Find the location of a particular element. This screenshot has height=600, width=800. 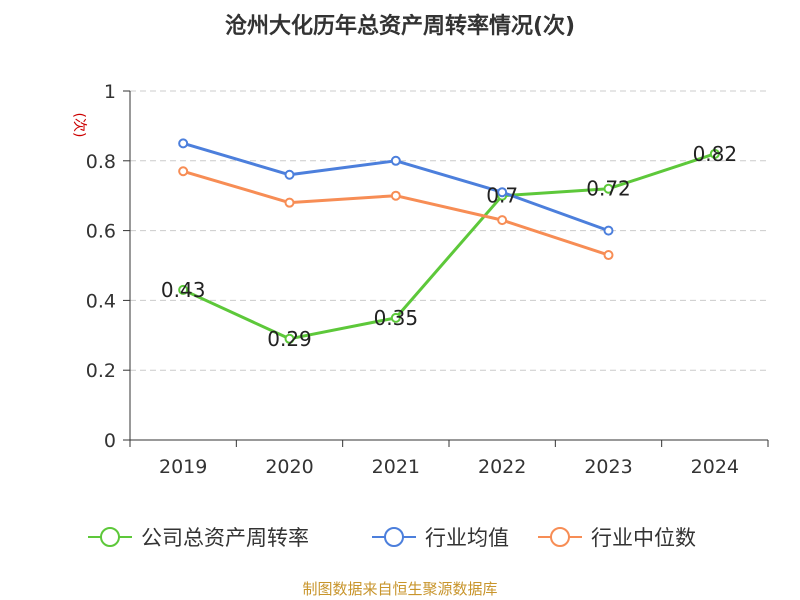

data-label: 0.72 is located at coordinates (608, 189).